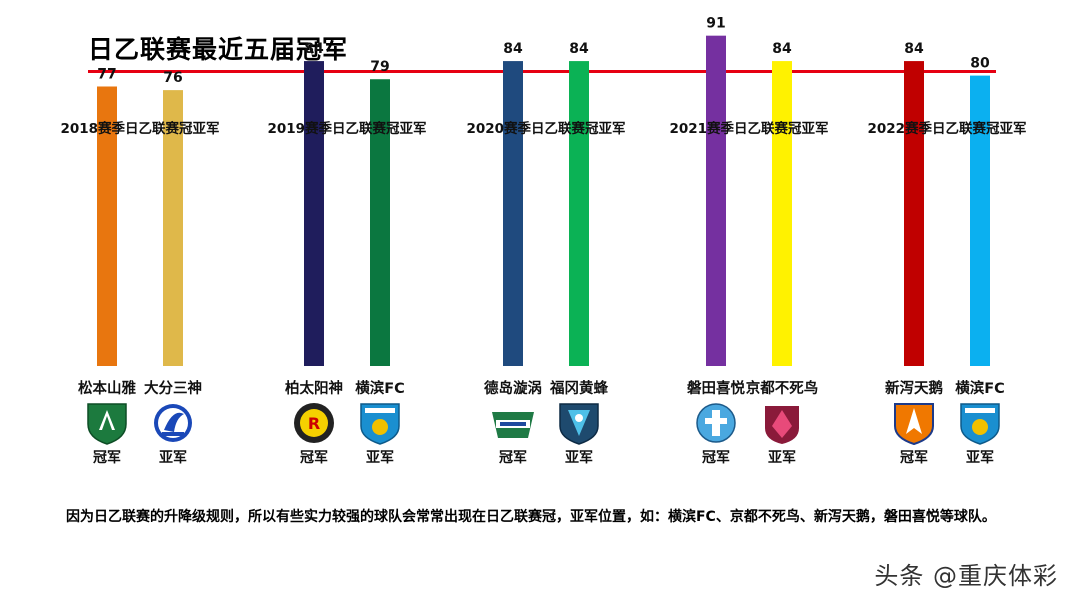 The width and height of the screenshot is (1080, 608). What do you see at coordinates (716, 389) in the screenshot?
I see `team-name: 磐田喜悦` at bounding box center [716, 389].